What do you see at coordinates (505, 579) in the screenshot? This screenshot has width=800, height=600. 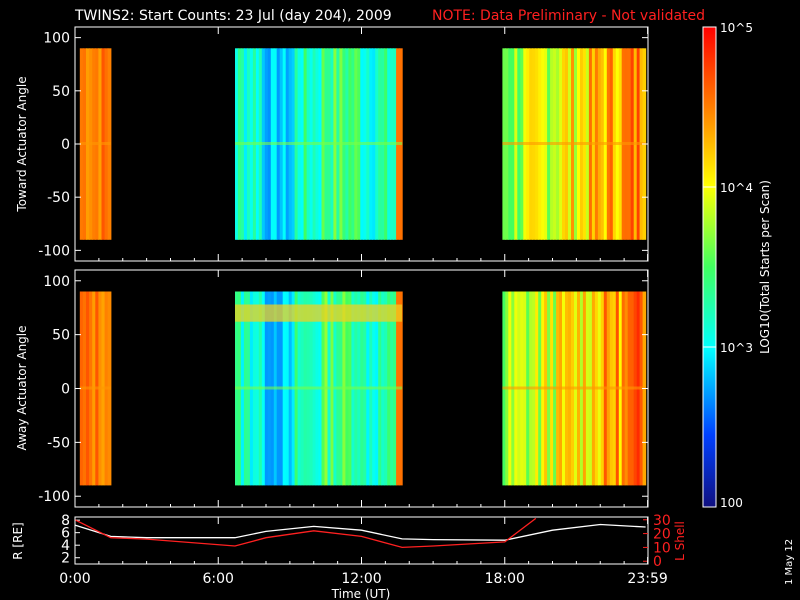 I see `x-tick-label: 18:00` at bounding box center [505, 579].